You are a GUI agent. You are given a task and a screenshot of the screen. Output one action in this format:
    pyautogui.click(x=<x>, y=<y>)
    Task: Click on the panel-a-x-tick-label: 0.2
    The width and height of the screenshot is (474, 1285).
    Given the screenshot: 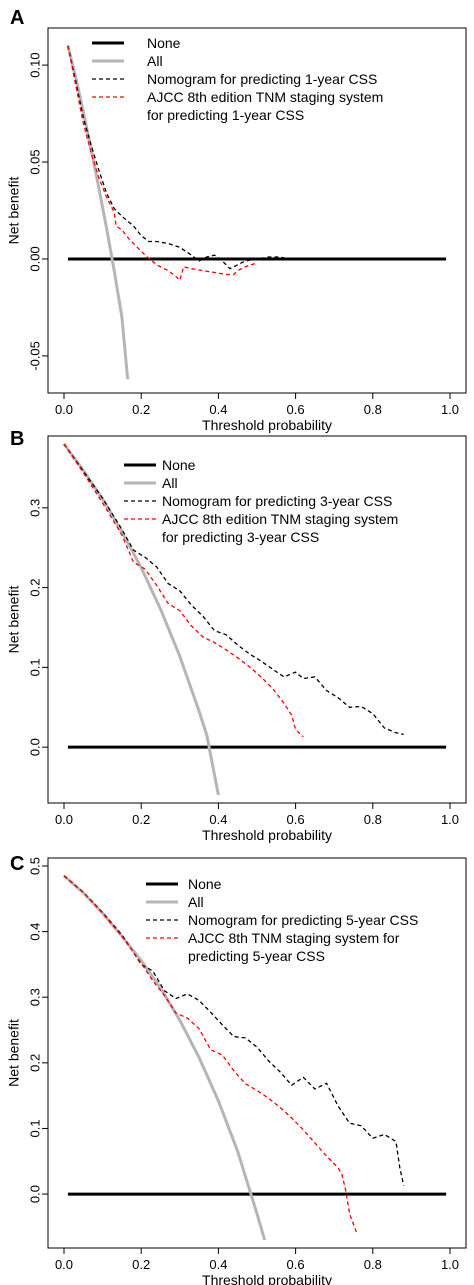 What is the action you would take?
    pyautogui.click(x=141, y=409)
    